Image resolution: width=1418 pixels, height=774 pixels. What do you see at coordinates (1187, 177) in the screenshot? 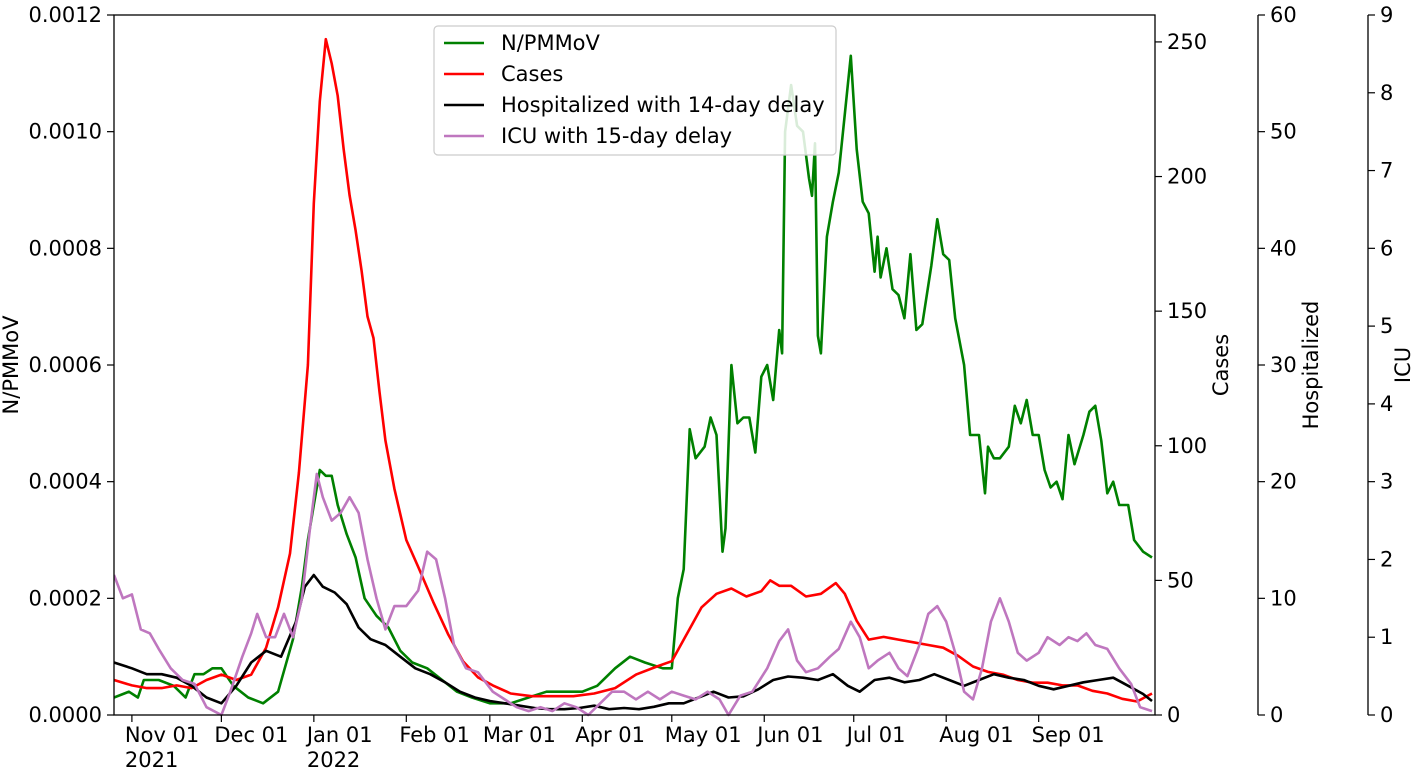
I see `y-tick-label: 200` at bounding box center [1187, 177].